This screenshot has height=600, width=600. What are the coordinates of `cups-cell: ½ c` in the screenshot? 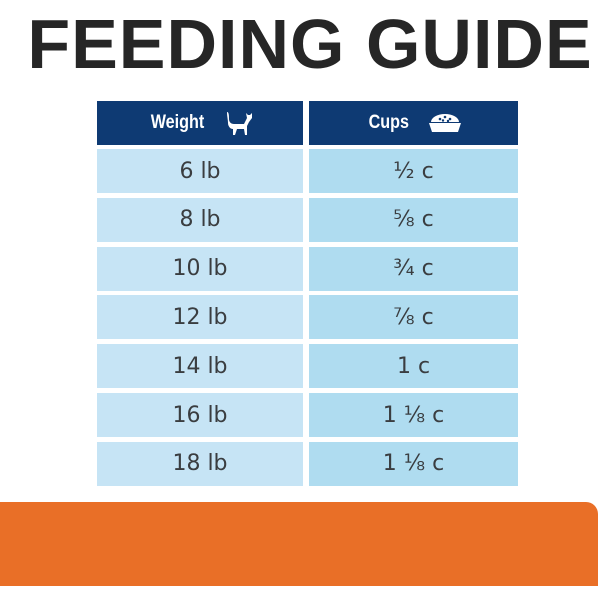 It's located at (413, 171).